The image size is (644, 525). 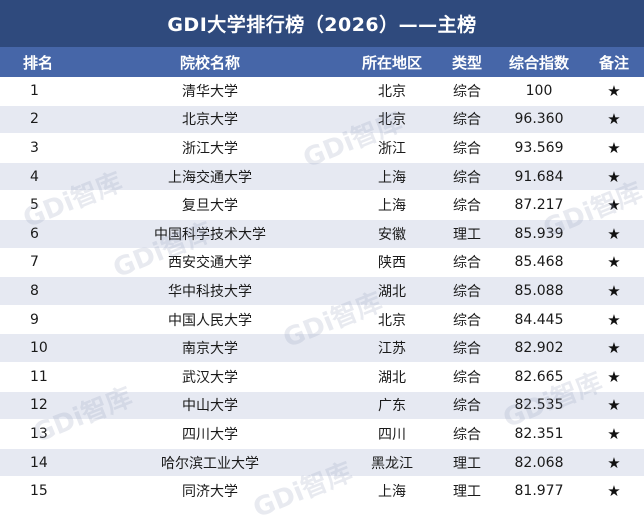 I want to click on row-name: 同济大学, so click(x=210, y=492).